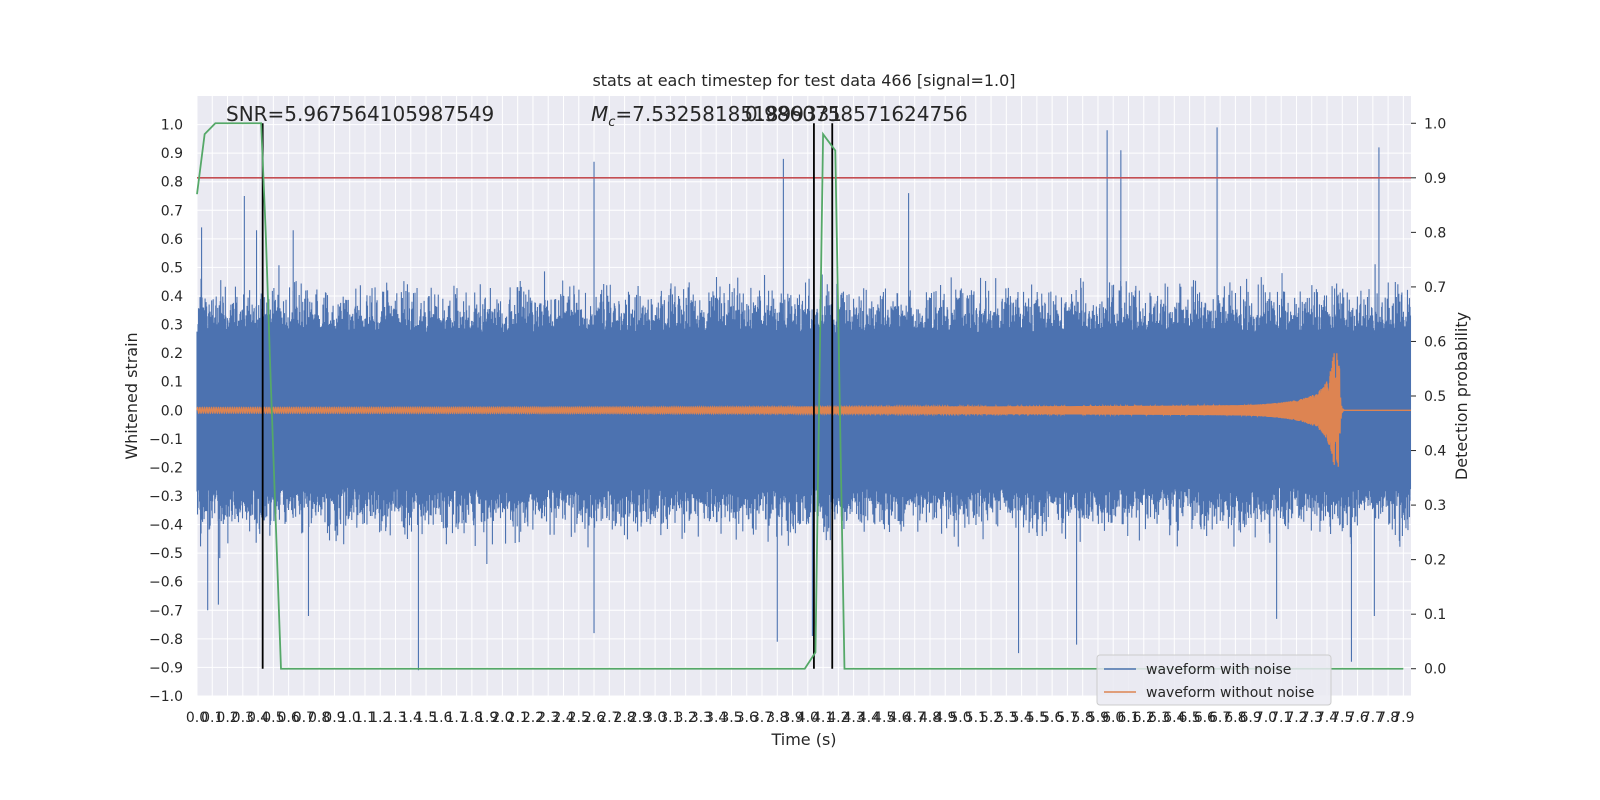 The width and height of the screenshot is (1600, 800). I want to click on legend-label-clean: waveform without noise, so click(1230, 693).